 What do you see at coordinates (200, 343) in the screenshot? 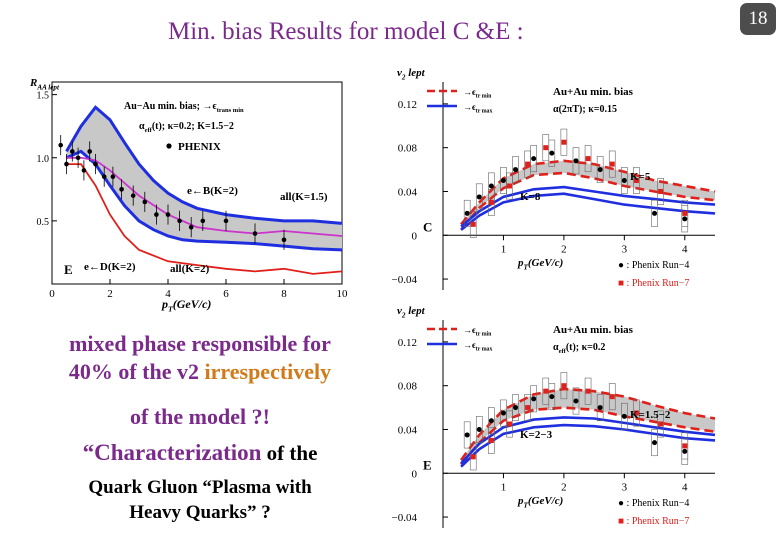
I see `conclusion-line-1: mixed phase responsible for` at bounding box center [200, 343].